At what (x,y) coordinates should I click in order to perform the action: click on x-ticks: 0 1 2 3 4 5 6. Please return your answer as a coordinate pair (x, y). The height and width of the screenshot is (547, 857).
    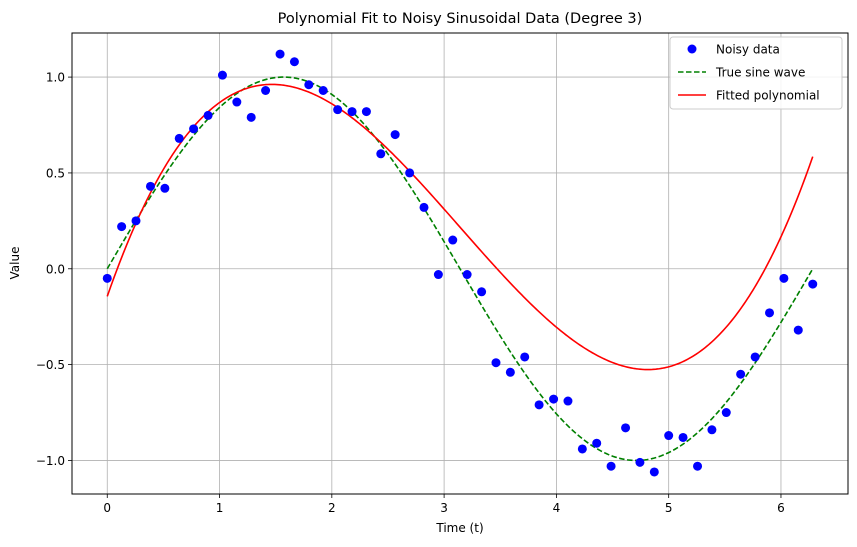
    Looking at the image, I should click on (444, 504).